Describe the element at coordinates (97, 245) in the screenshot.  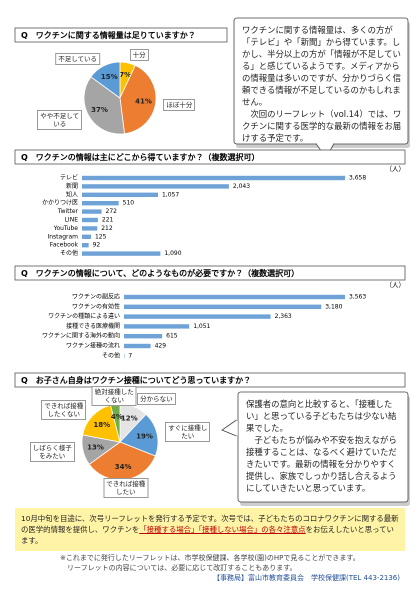
I see `bar-value-label: 92` at that location.